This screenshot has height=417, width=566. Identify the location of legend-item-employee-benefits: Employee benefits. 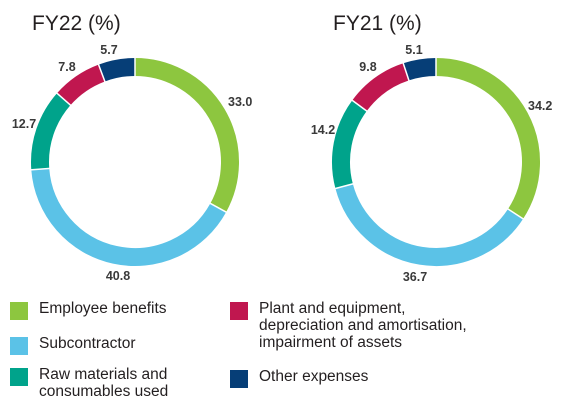
(88, 310).